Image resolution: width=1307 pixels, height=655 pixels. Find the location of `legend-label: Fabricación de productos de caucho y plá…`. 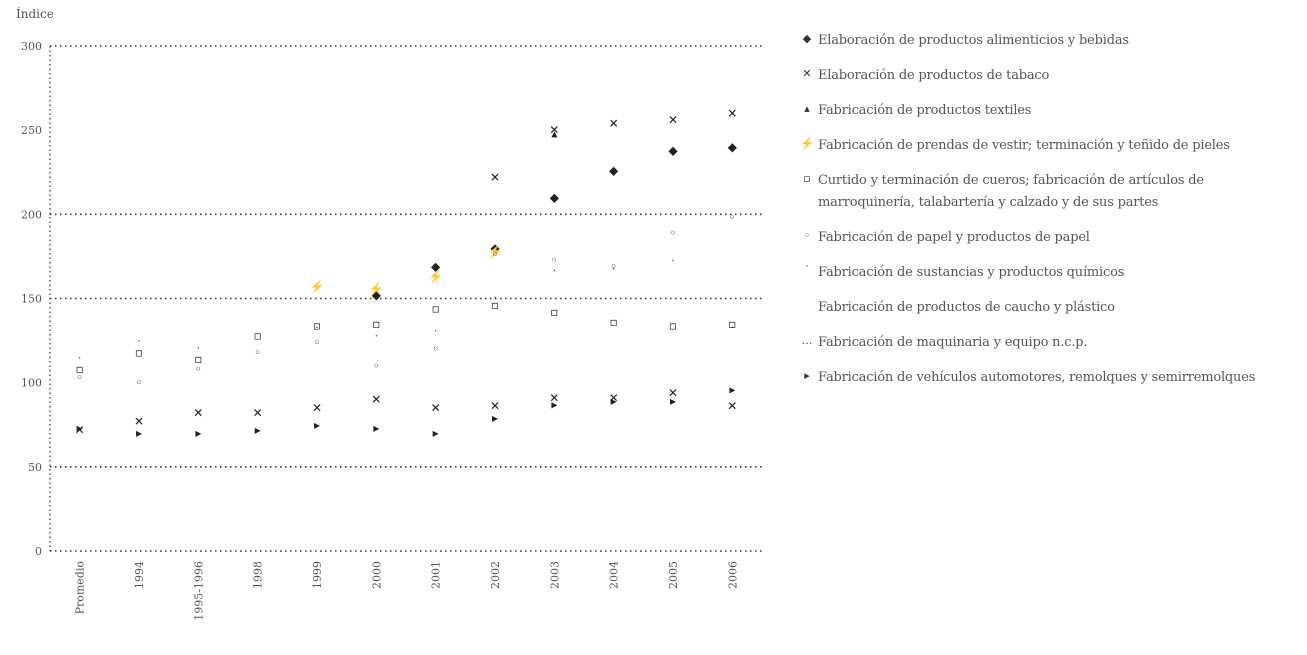

legend-label: Fabricación de productos de caucho y plá… is located at coordinates (966, 307).